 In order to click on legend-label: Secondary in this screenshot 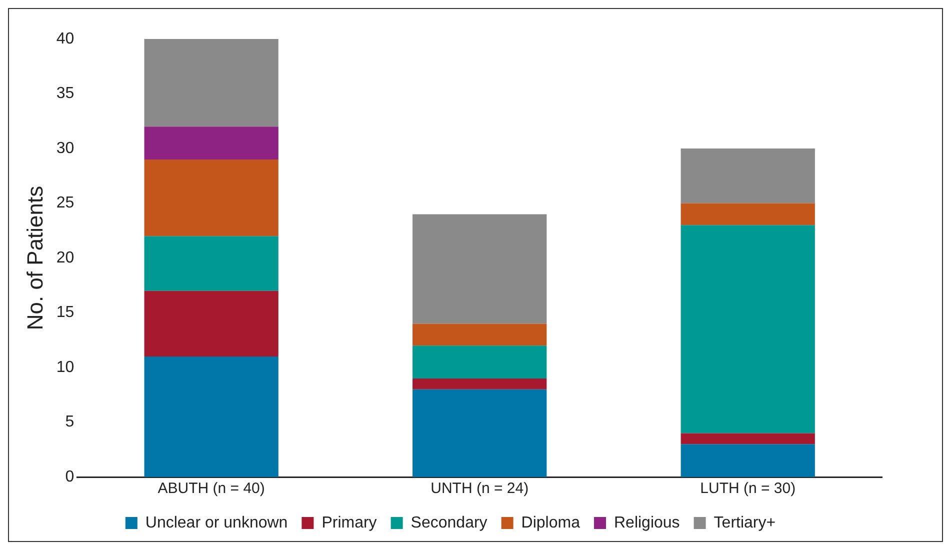, I will do `click(449, 523)`.